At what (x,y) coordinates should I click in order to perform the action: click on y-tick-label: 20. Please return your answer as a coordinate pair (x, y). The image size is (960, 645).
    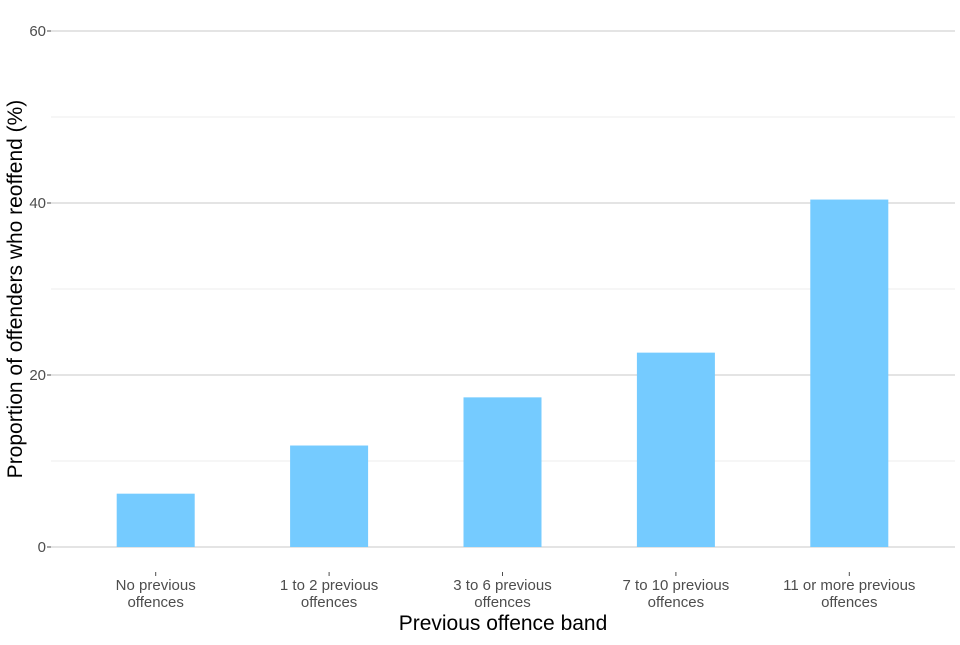
    Looking at the image, I should click on (37, 375).